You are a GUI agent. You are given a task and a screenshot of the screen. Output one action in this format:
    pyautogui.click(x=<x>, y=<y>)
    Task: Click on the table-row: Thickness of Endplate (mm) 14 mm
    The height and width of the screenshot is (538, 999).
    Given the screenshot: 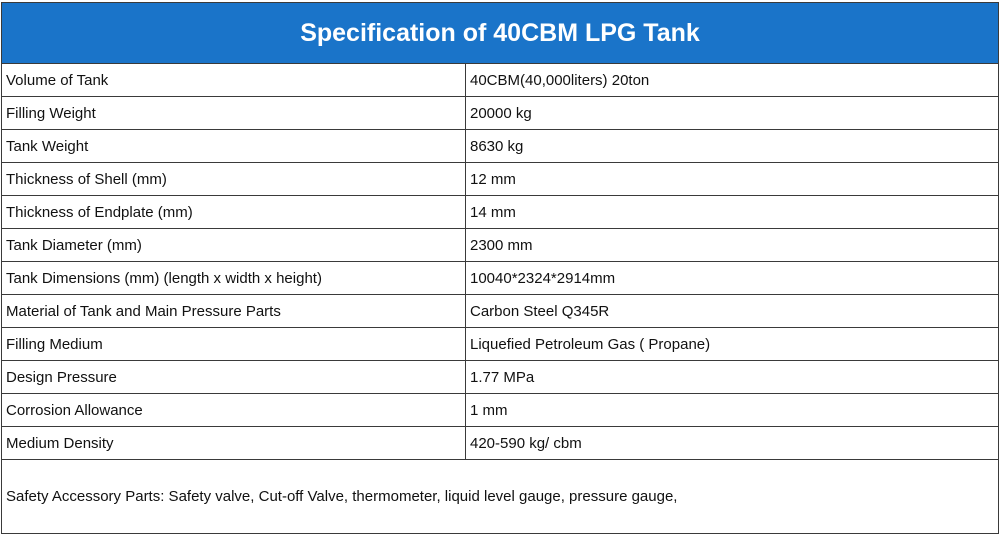 What is the action you would take?
    pyautogui.click(x=500, y=212)
    